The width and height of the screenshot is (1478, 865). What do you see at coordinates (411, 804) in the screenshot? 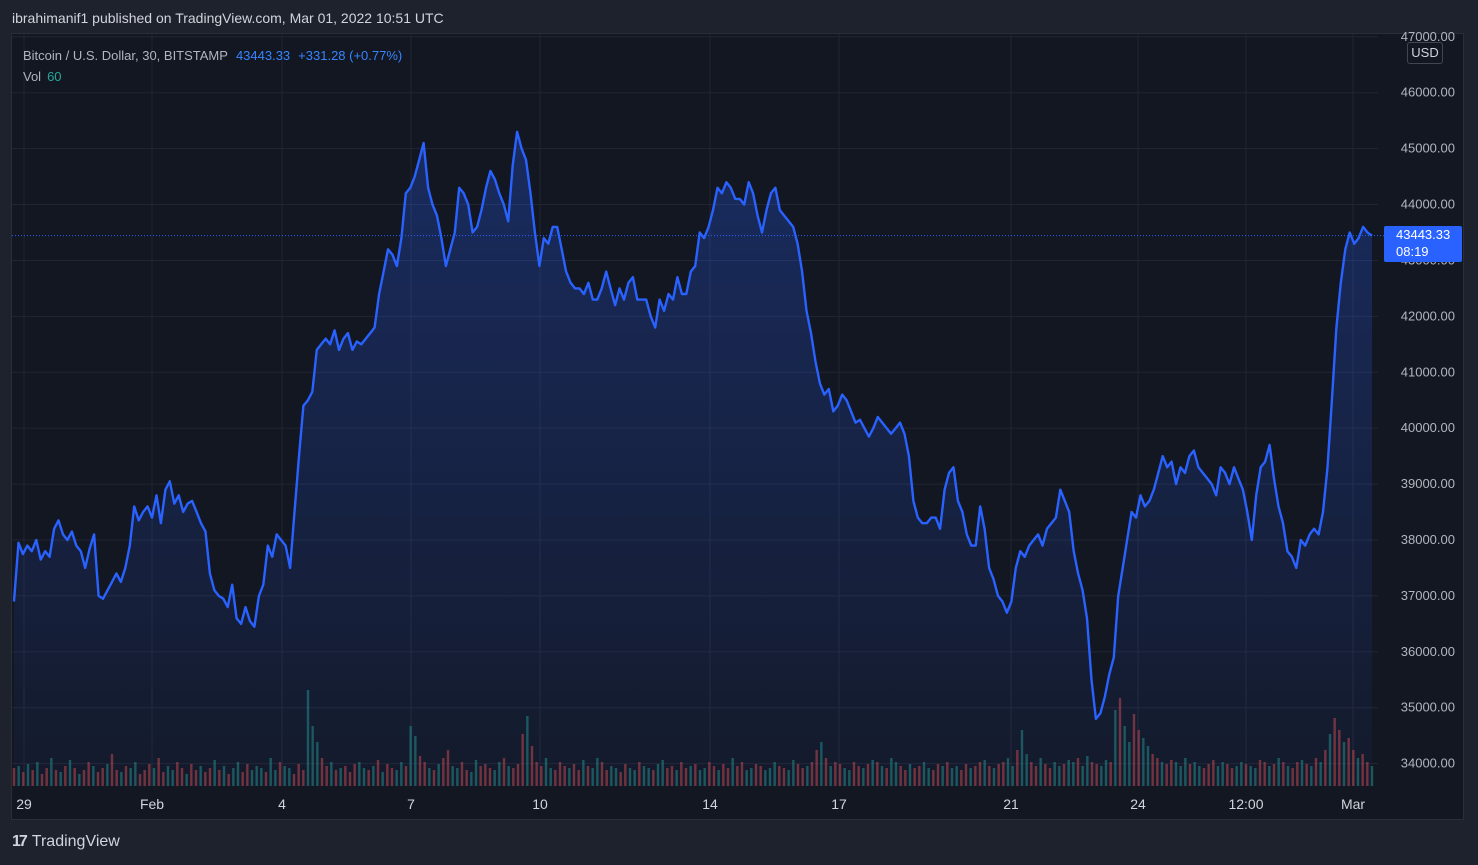
I see `x-tick-label: 7` at bounding box center [411, 804].